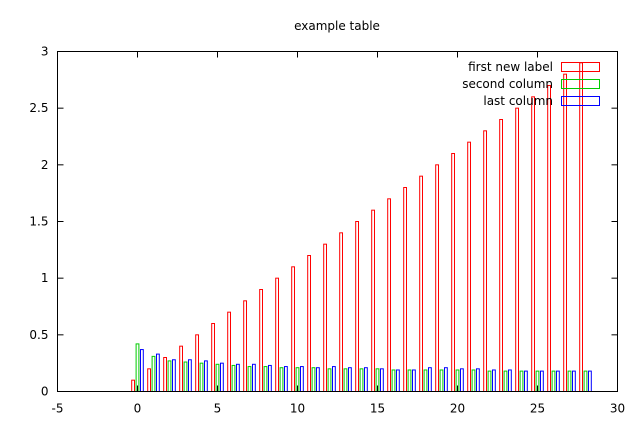 The width and height of the screenshot is (640, 425). Describe the element at coordinates (38, 335) in the screenshot. I see `y-tick-label: 0.5` at that location.